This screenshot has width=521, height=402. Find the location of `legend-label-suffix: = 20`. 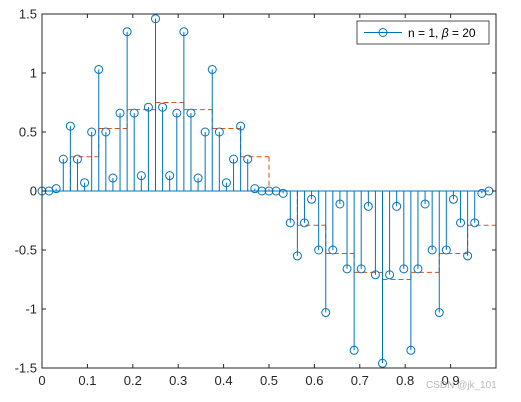

legend-label-suffix: = 20 is located at coordinates (462, 33).